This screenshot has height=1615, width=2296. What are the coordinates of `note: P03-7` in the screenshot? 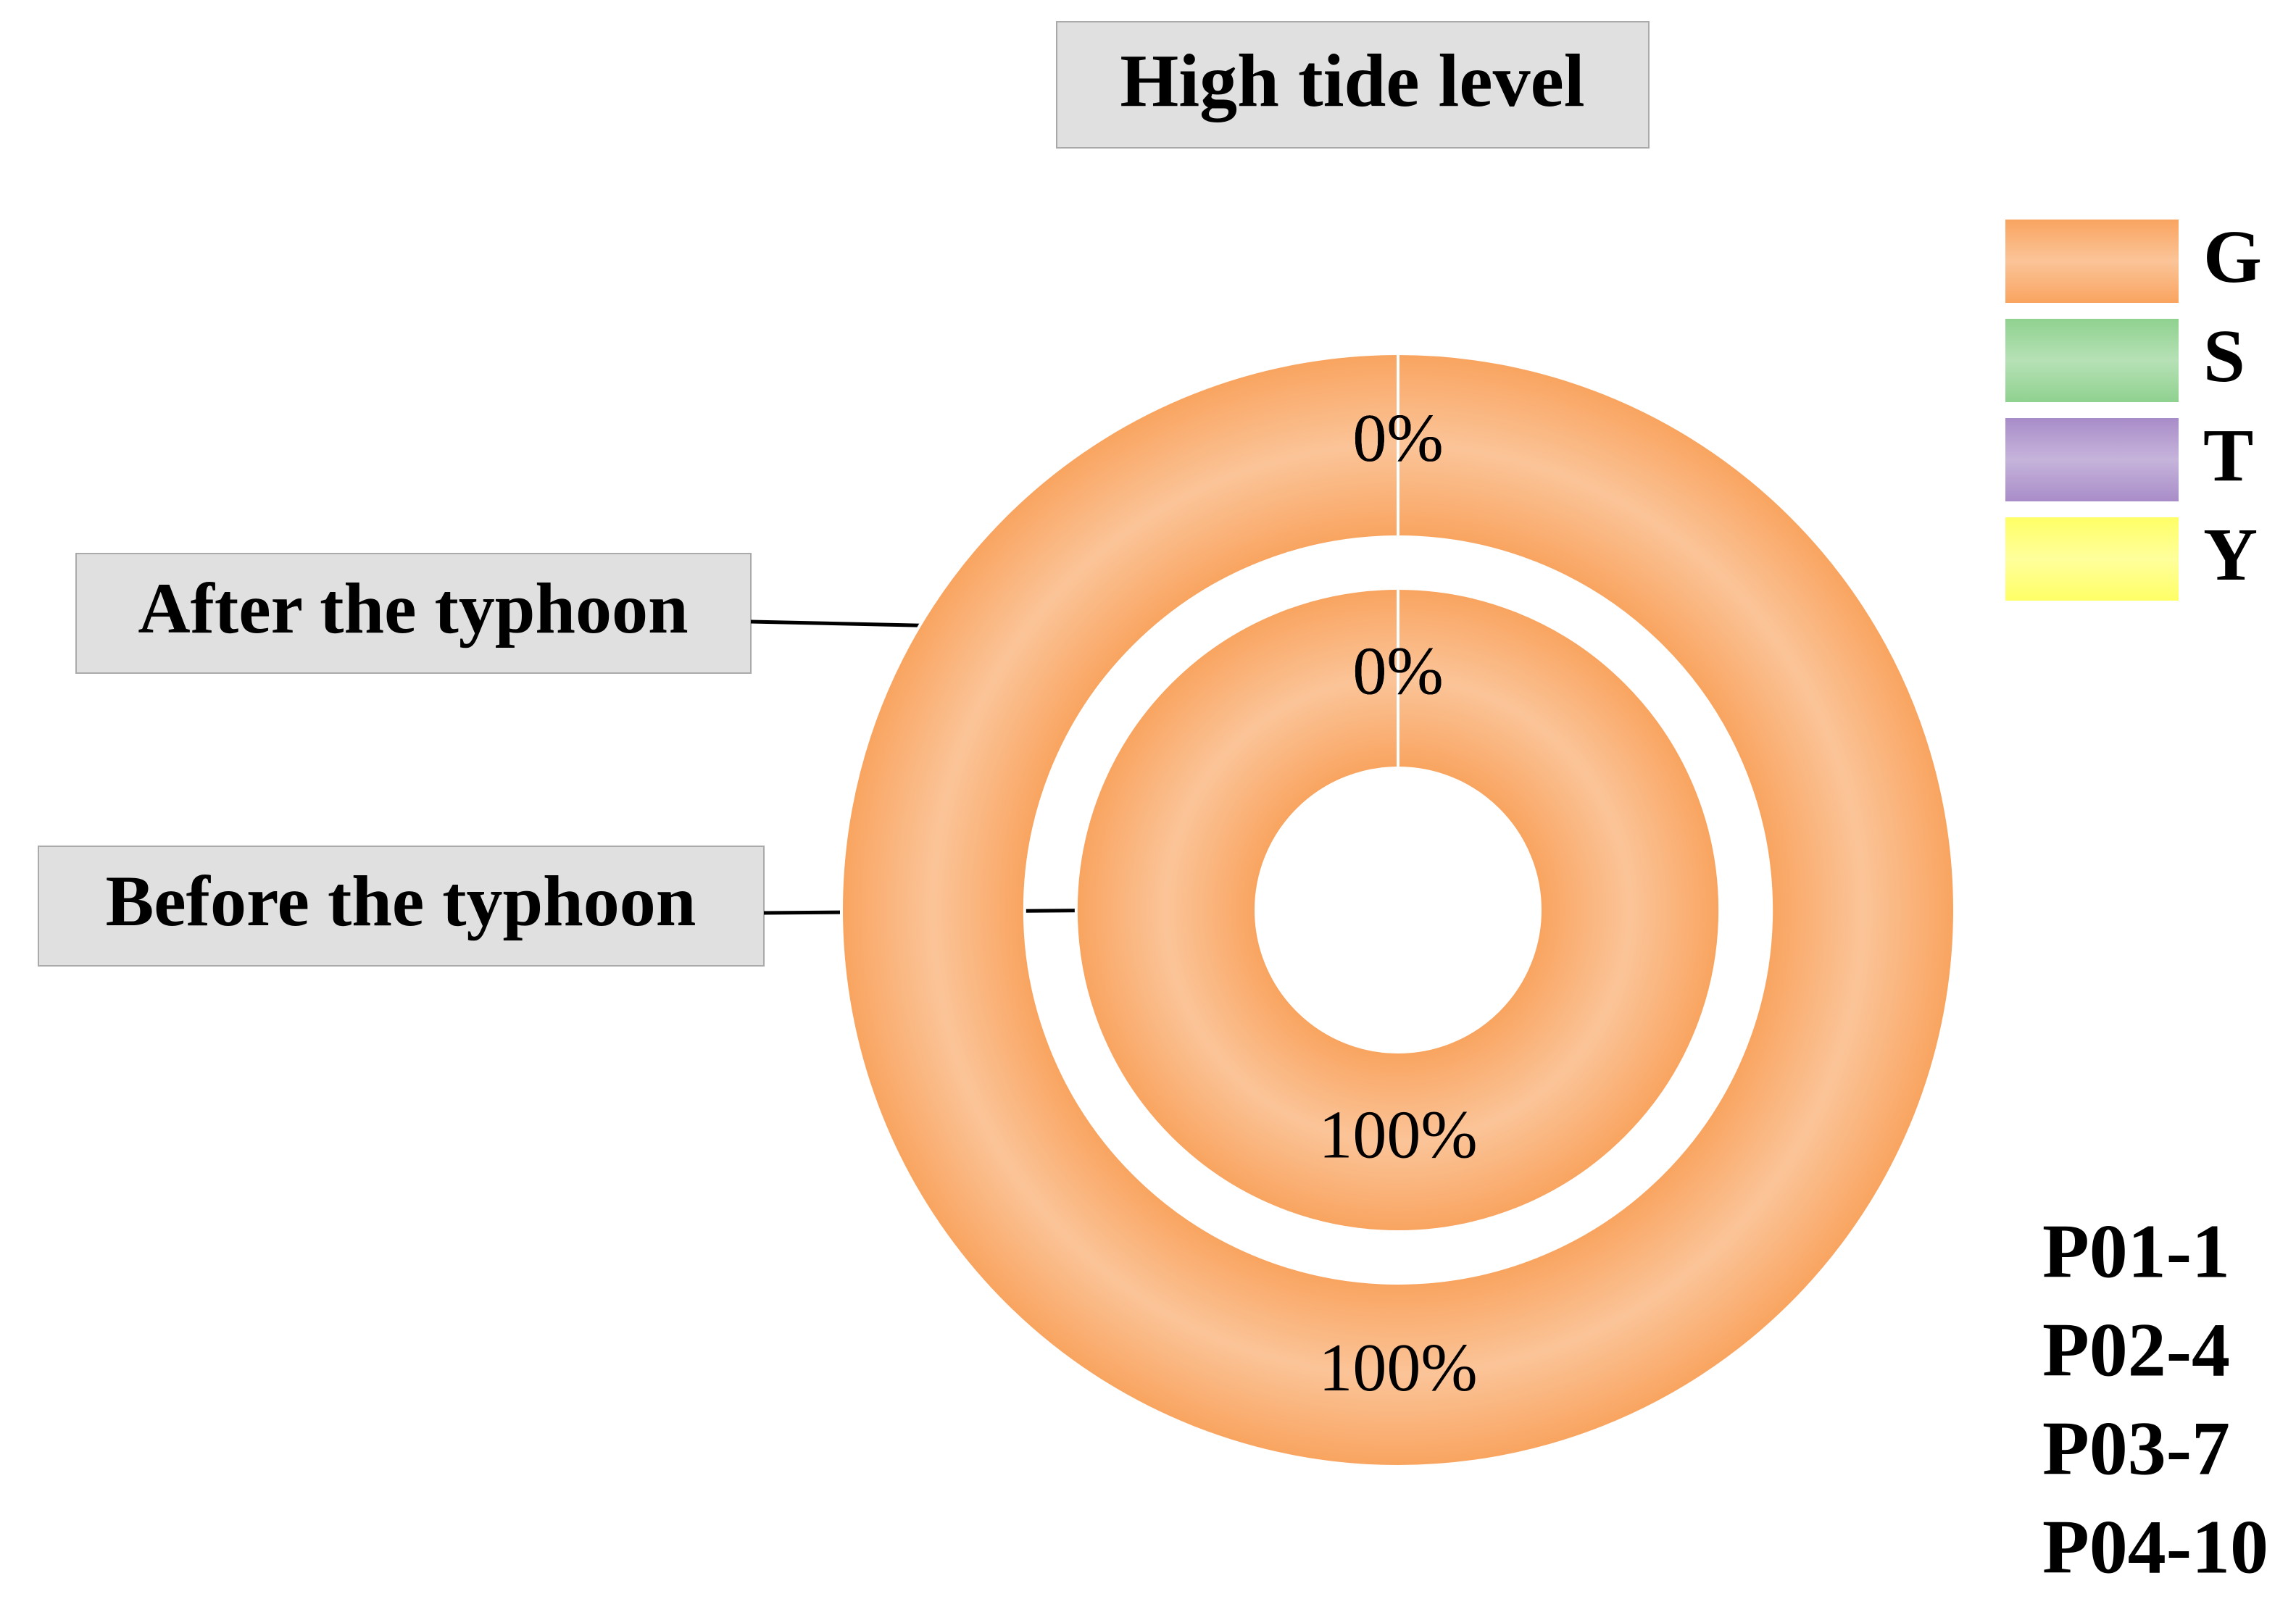 It's located at (2136, 1448).